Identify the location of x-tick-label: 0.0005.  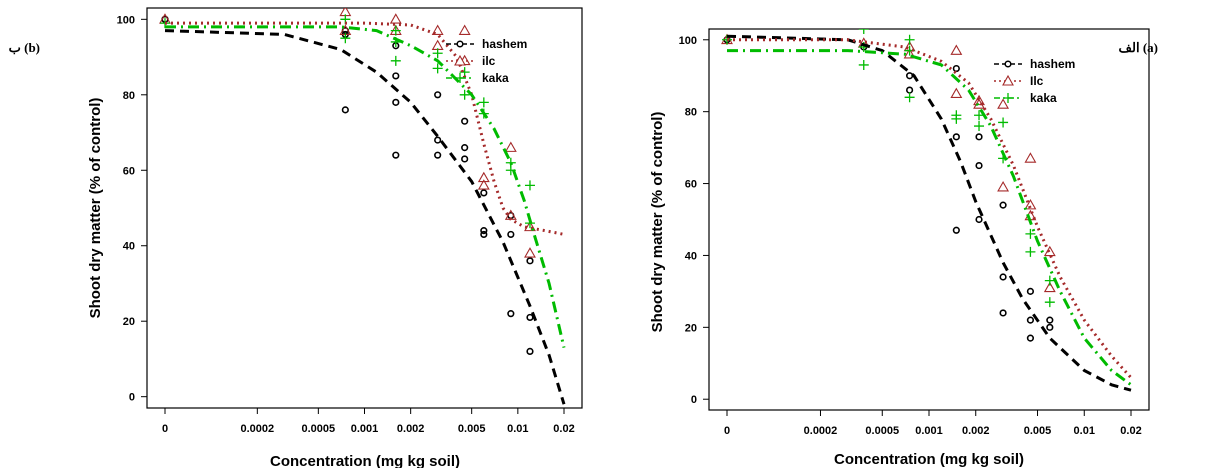
(882, 431).